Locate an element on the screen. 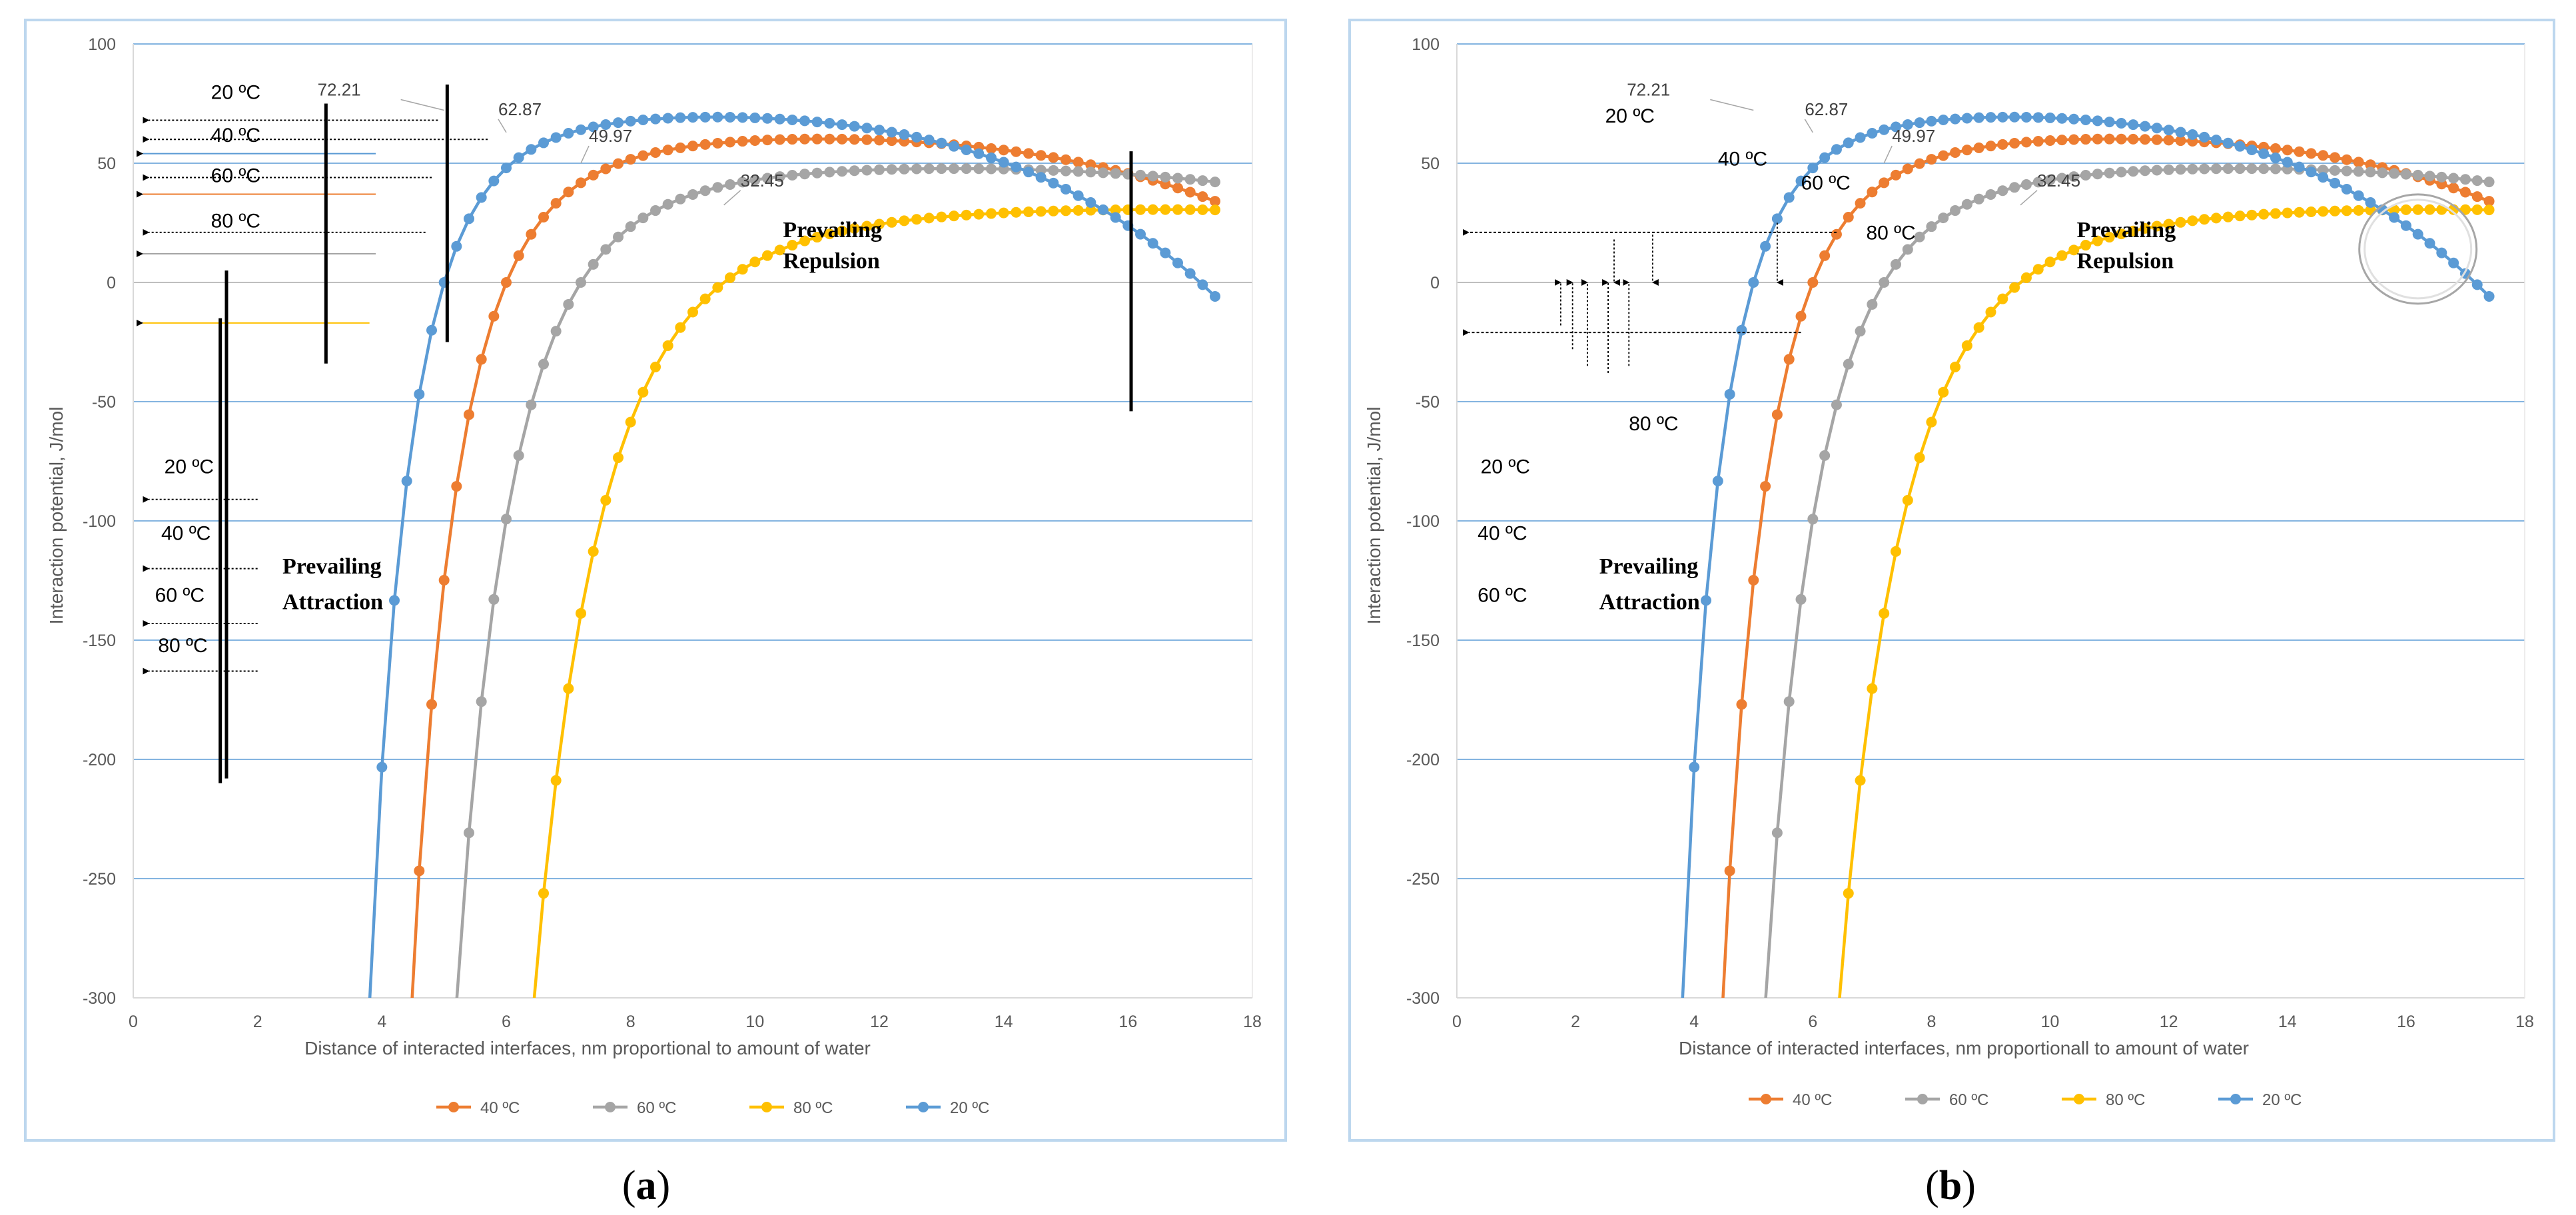 This screenshot has height=1215, width=2576. panel-a-x-tick-label: 0 is located at coordinates (133, 1021).